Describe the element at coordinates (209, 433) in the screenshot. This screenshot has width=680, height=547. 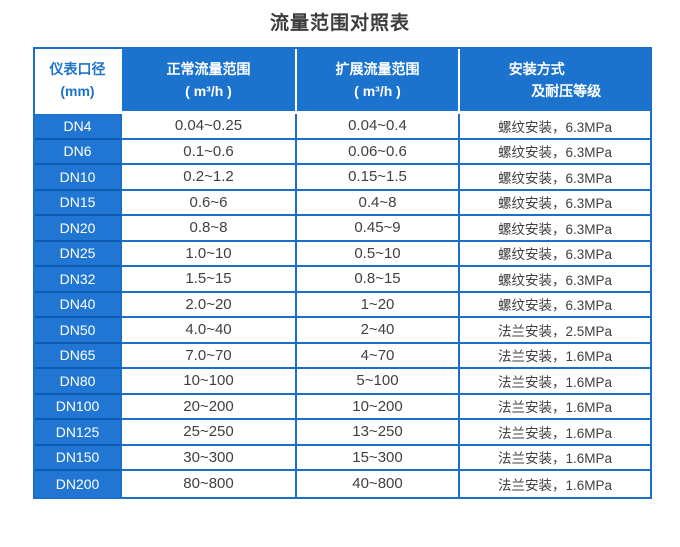
I see `normal-flow-cell: 25~250` at that location.